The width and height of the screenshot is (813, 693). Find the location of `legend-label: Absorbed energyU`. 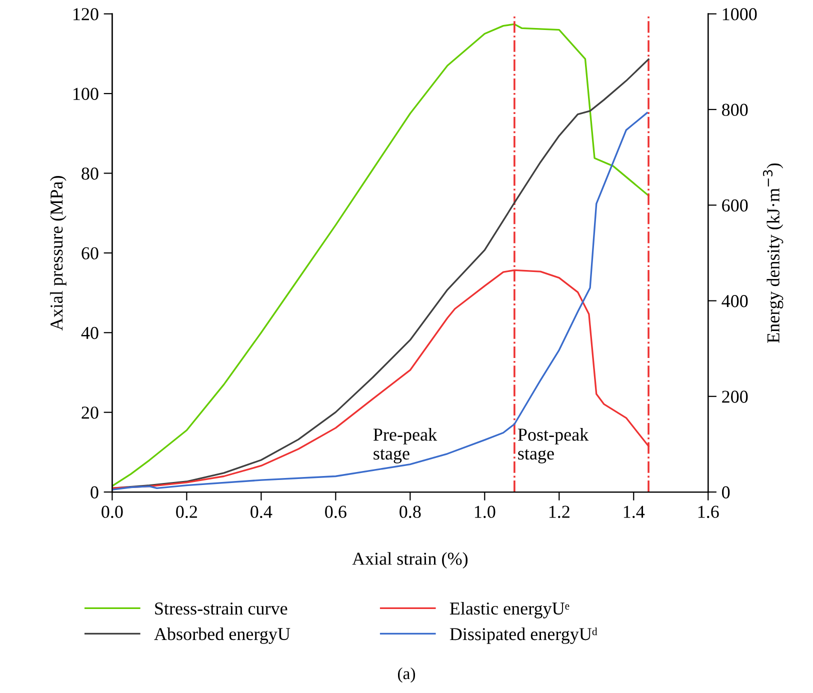

legend-label: Absorbed energyU is located at coordinates (222, 635).